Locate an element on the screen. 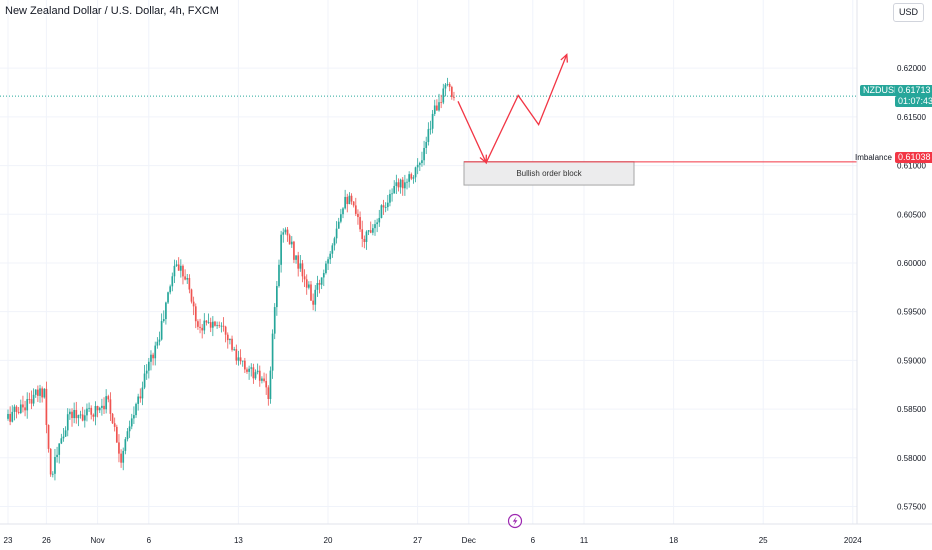 This screenshot has height=550, width=932. currency-button: USD is located at coordinates (908, 12).